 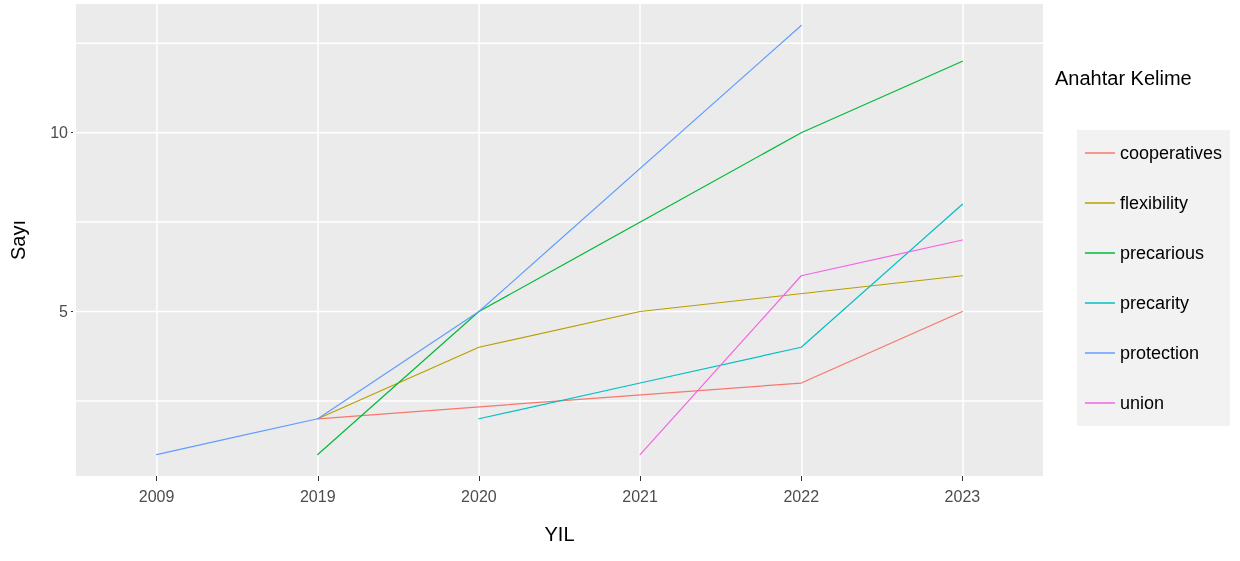 What do you see at coordinates (1161, 253) in the screenshot?
I see `legend-label: precarious` at bounding box center [1161, 253].